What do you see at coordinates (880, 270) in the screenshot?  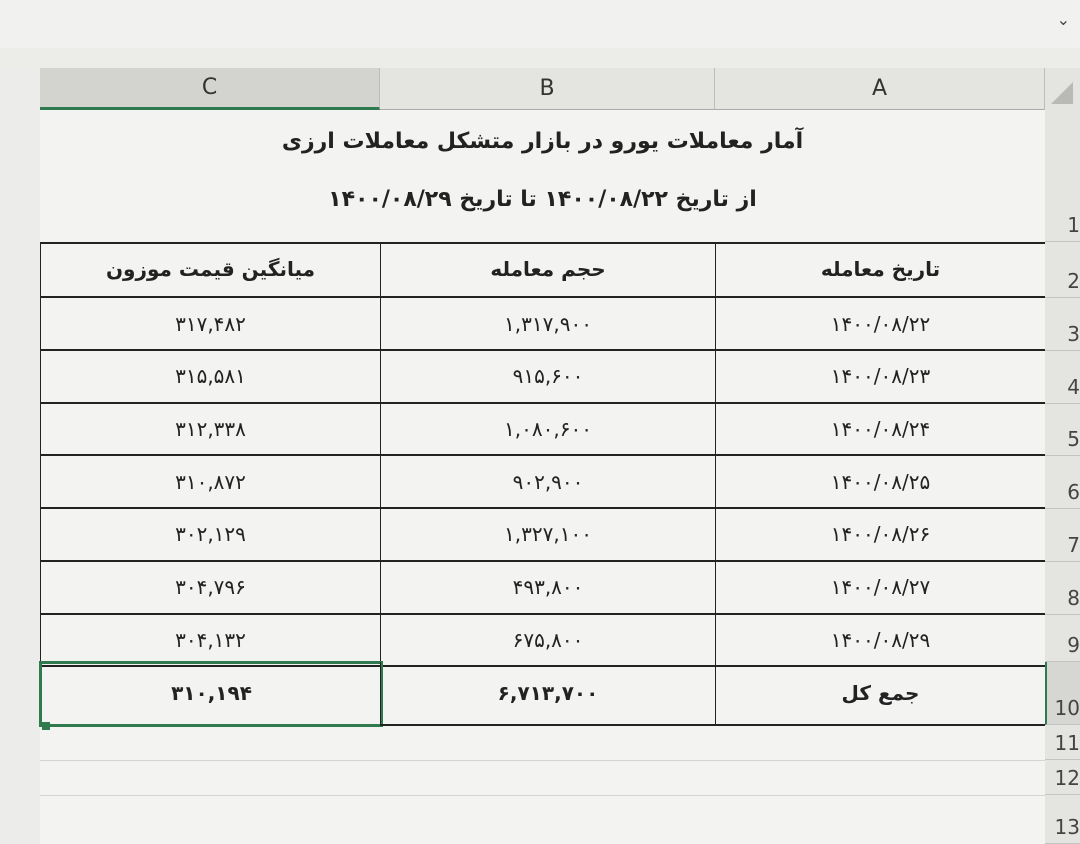 I see `header-date: تاریخ معامله` at bounding box center [880, 270].